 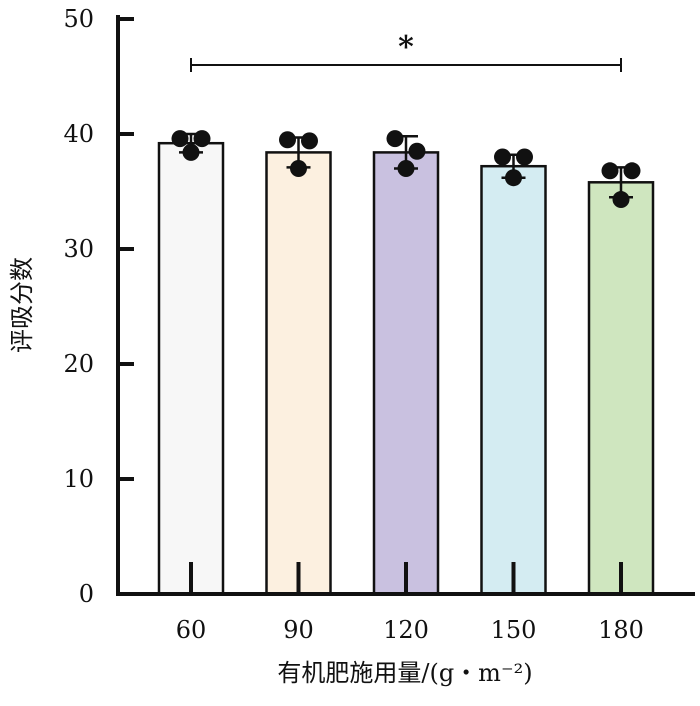 What do you see at coordinates (406, 47) in the screenshot?
I see `significance-label: *` at bounding box center [406, 47].